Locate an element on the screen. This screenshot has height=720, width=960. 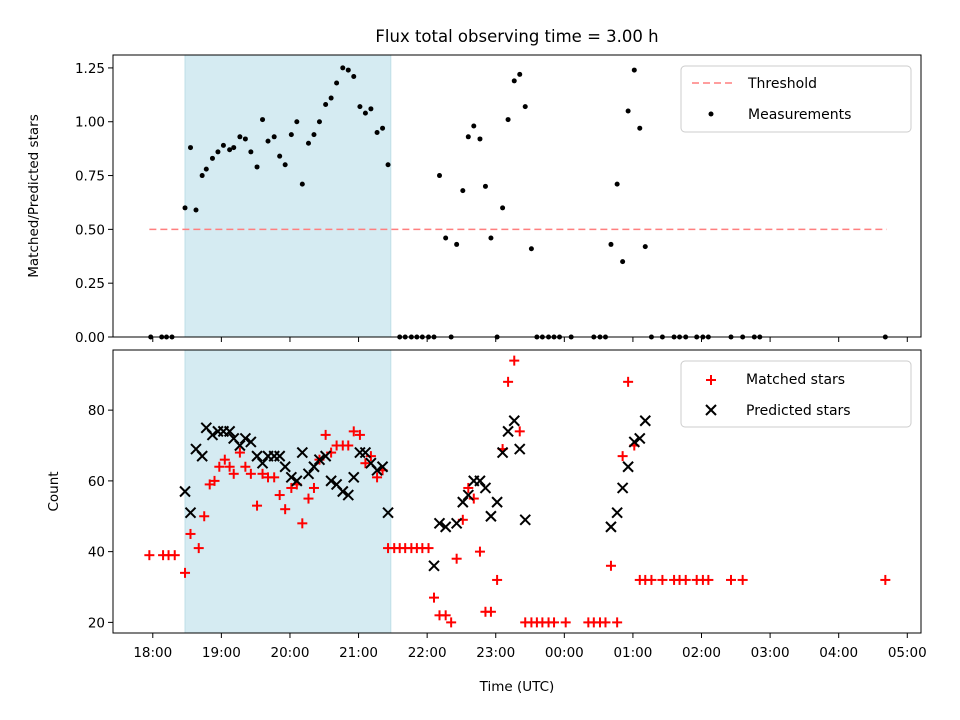
x-tick-label: 03:00 is located at coordinates (770, 653).